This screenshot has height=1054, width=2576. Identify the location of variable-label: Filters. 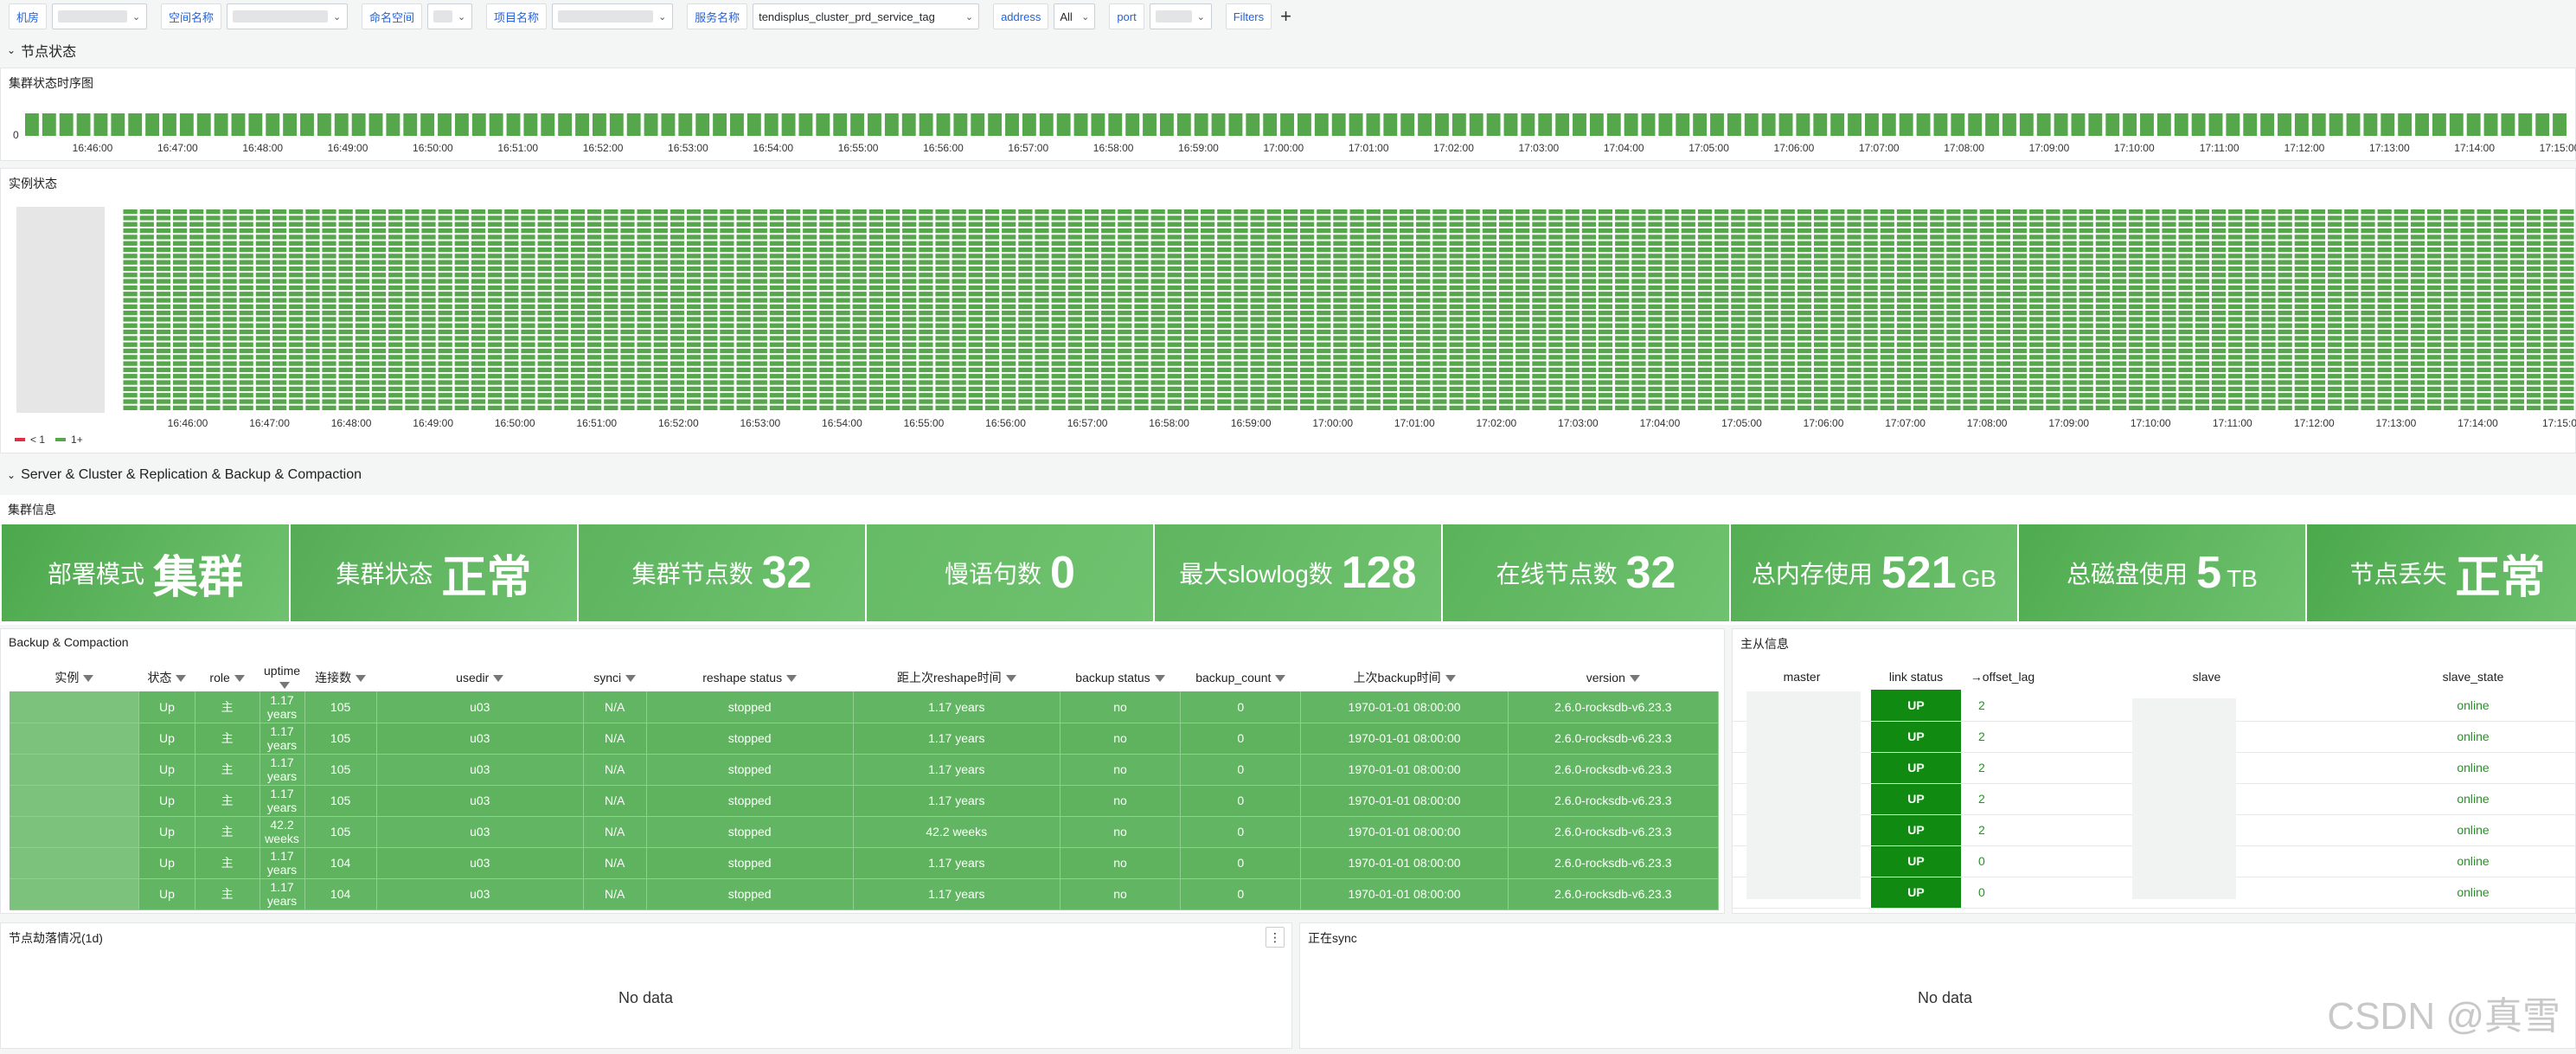
(1248, 16).